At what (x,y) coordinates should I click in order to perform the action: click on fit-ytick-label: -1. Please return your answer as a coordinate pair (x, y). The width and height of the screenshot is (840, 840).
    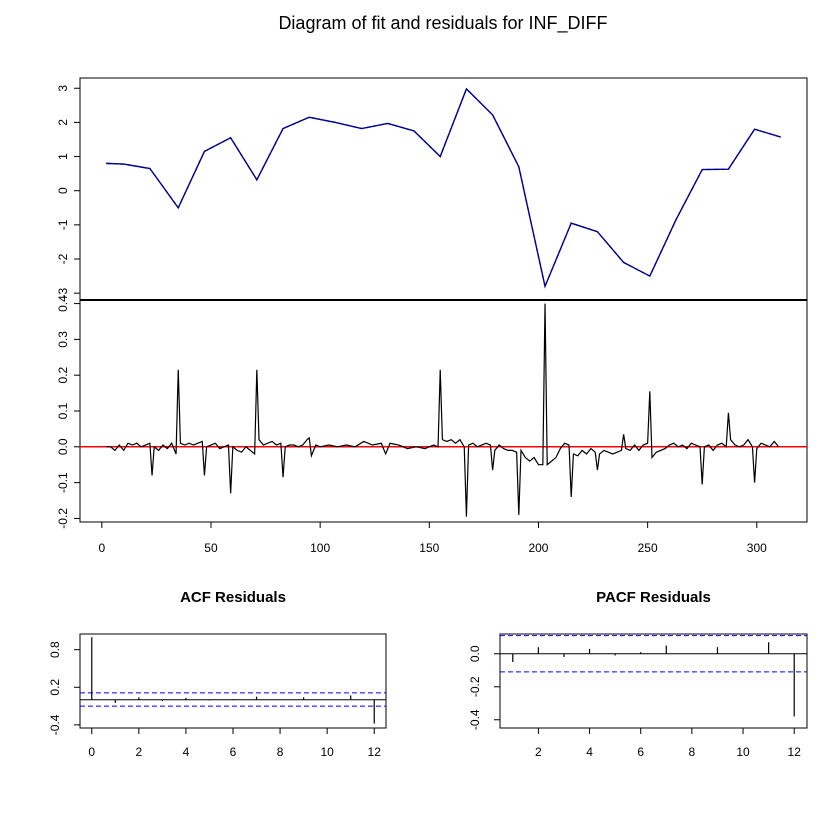
    Looking at the image, I should click on (63, 224).